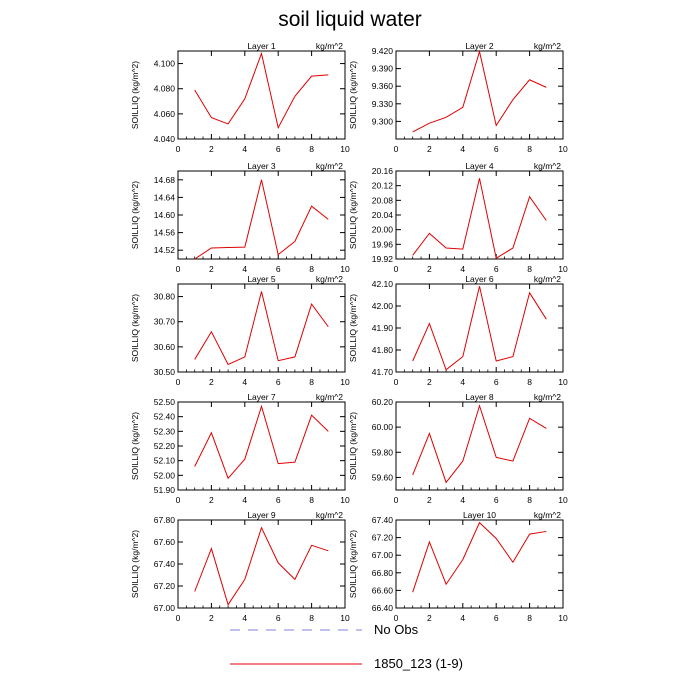  Describe the element at coordinates (353, 446) in the screenshot. I see `panel-8-ylabel: SOILLIQ (kg/m^2)` at that location.